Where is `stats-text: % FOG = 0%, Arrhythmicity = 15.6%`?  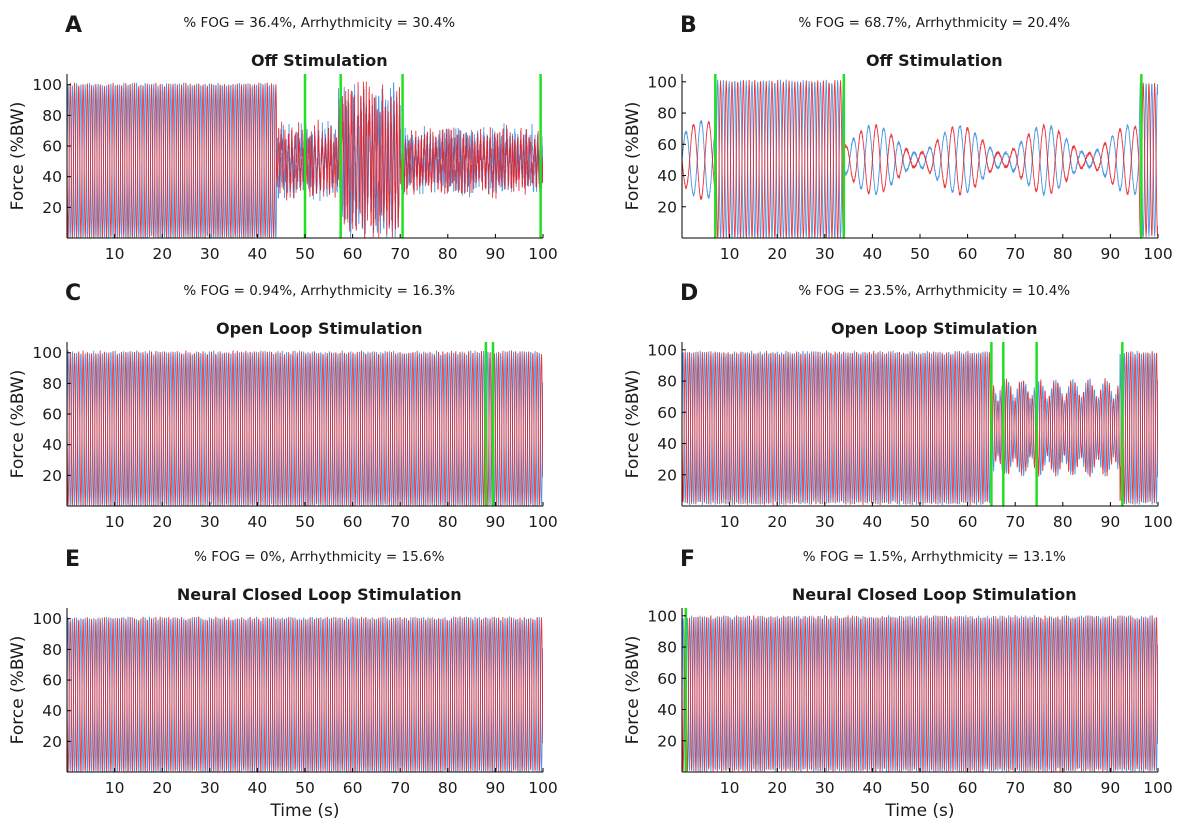
stats-text: % FOG = 0%, Arrhythmicity = 15.6% is located at coordinates (319, 557).